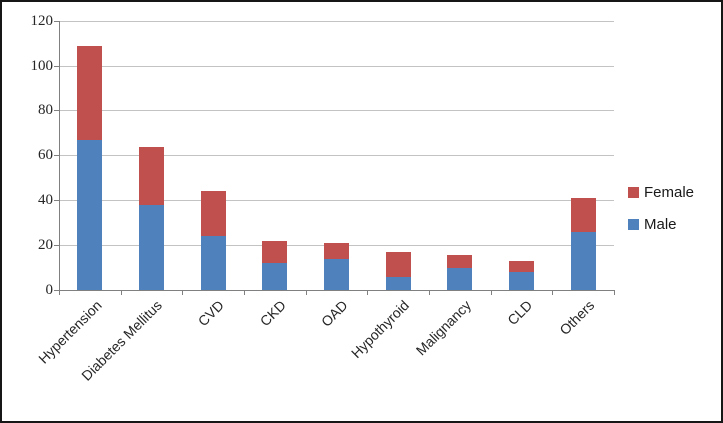 The height and width of the screenshot is (423, 723). I want to click on y-axis-tick-label: 60, so click(45, 155).